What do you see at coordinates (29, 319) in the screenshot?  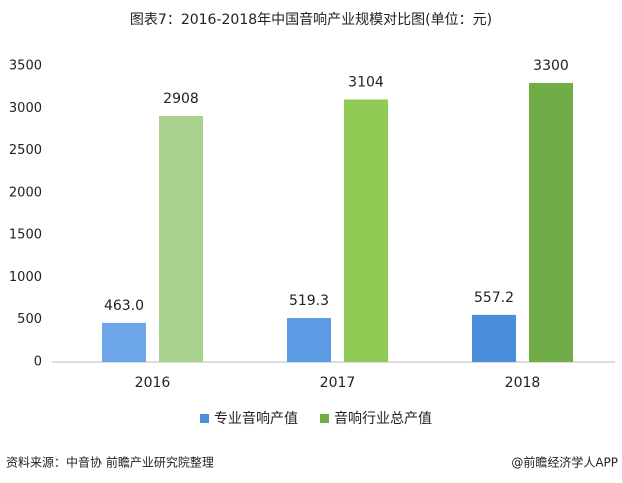 I see `y-tick-label: 500` at bounding box center [29, 319].